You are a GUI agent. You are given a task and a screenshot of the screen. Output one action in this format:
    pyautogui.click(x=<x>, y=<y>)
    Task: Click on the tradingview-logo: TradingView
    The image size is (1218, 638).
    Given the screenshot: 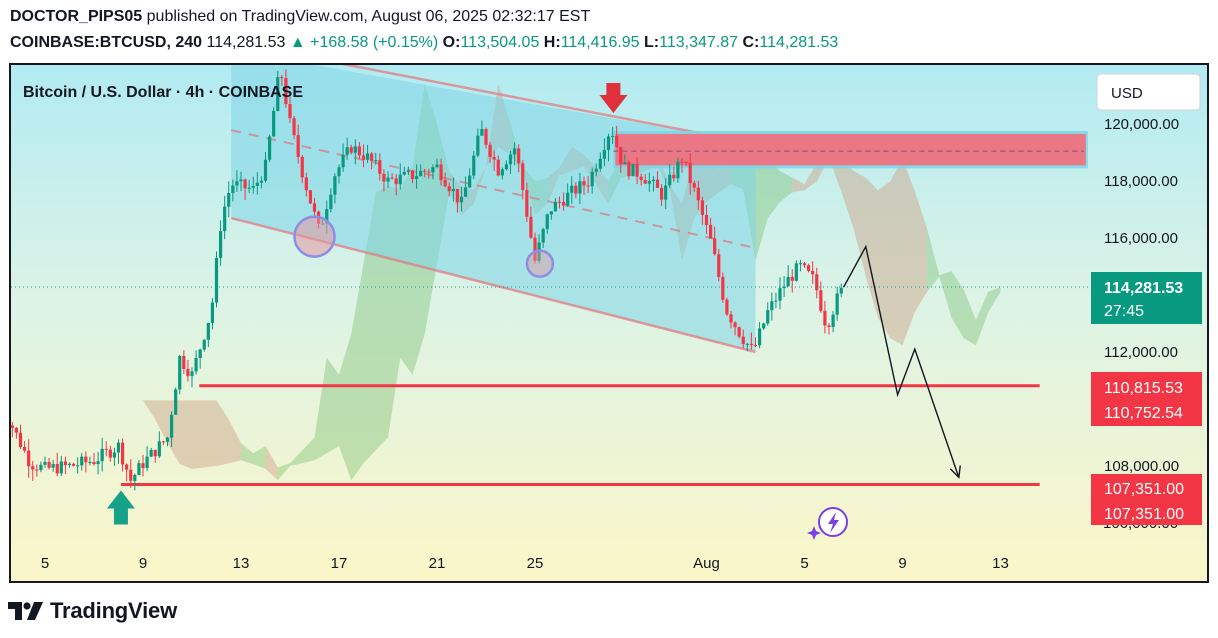 What is the action you would take?
    pyautogui.click(x=92, y=611)
    